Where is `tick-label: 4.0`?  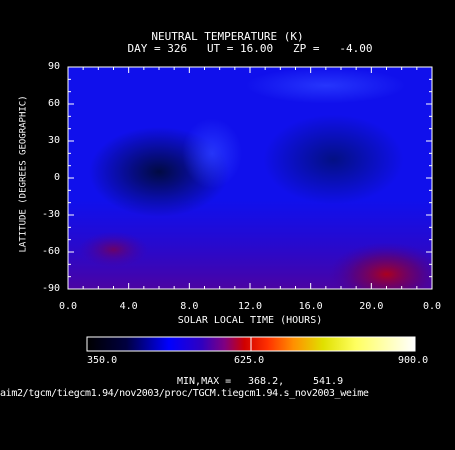 tick-label: 4.0 is located at coordinates (128, 306).